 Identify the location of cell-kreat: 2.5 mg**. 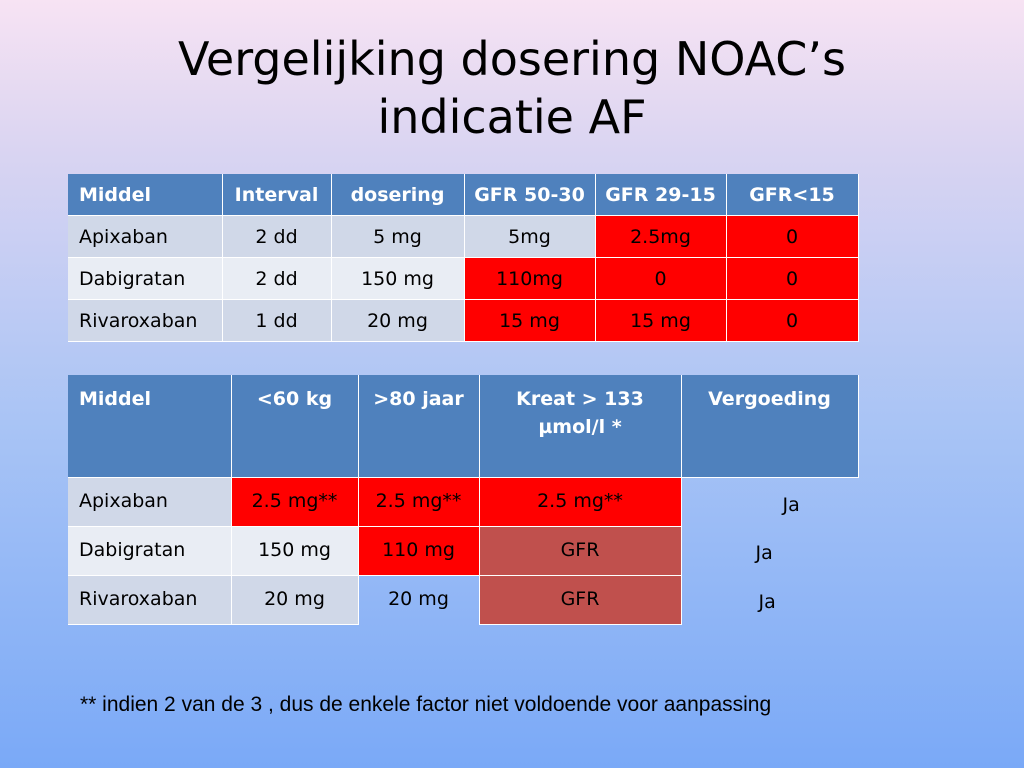
(580, 502).